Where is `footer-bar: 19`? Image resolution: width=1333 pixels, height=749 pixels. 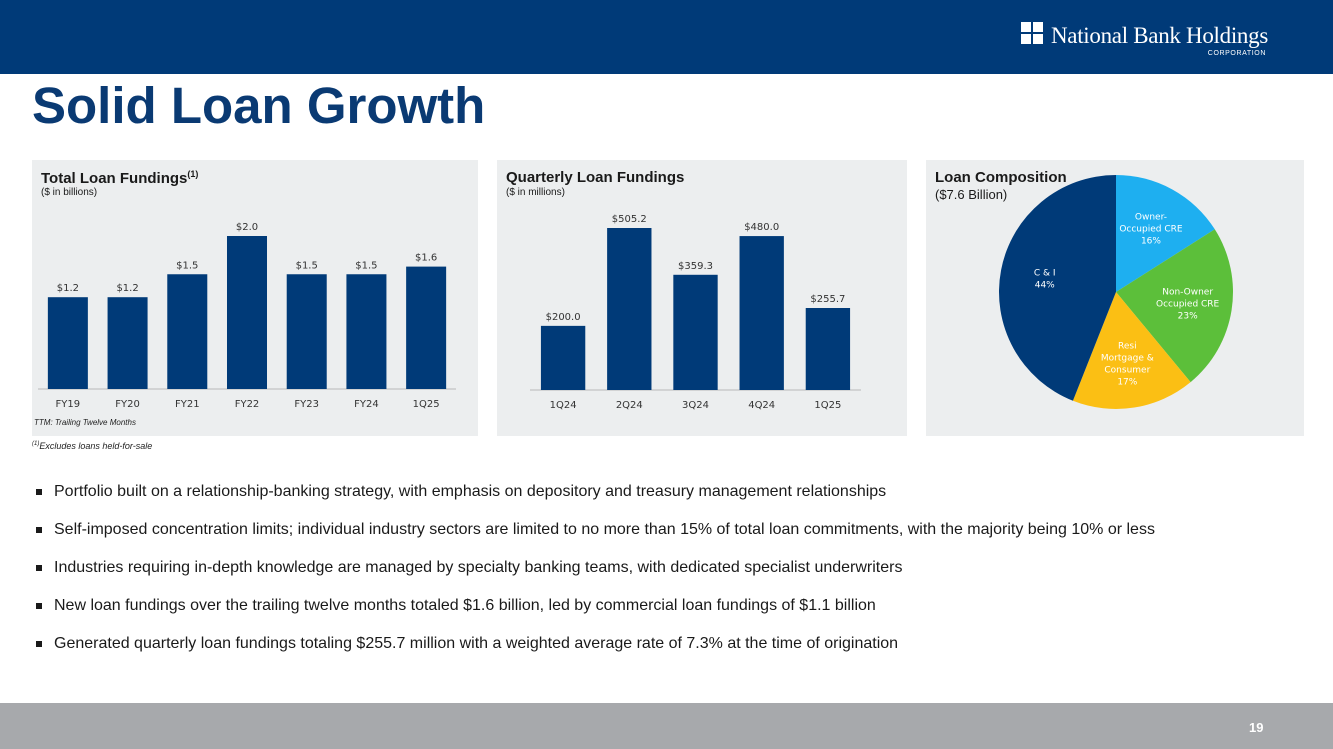 footer-bar: 19 is located at coordinates (666, 726).